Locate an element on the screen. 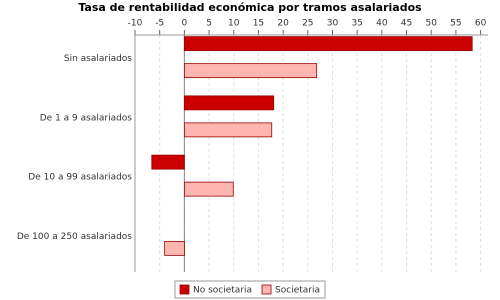 This screenshot has width=500, height=300. y-tick-label: De 10 a 99 asalariados is located at coordinates (80, 178).